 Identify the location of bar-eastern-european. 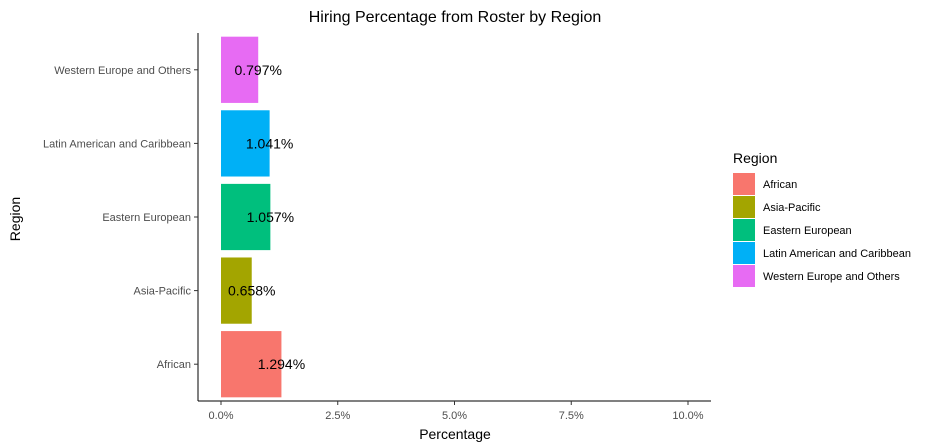
(246, 217).